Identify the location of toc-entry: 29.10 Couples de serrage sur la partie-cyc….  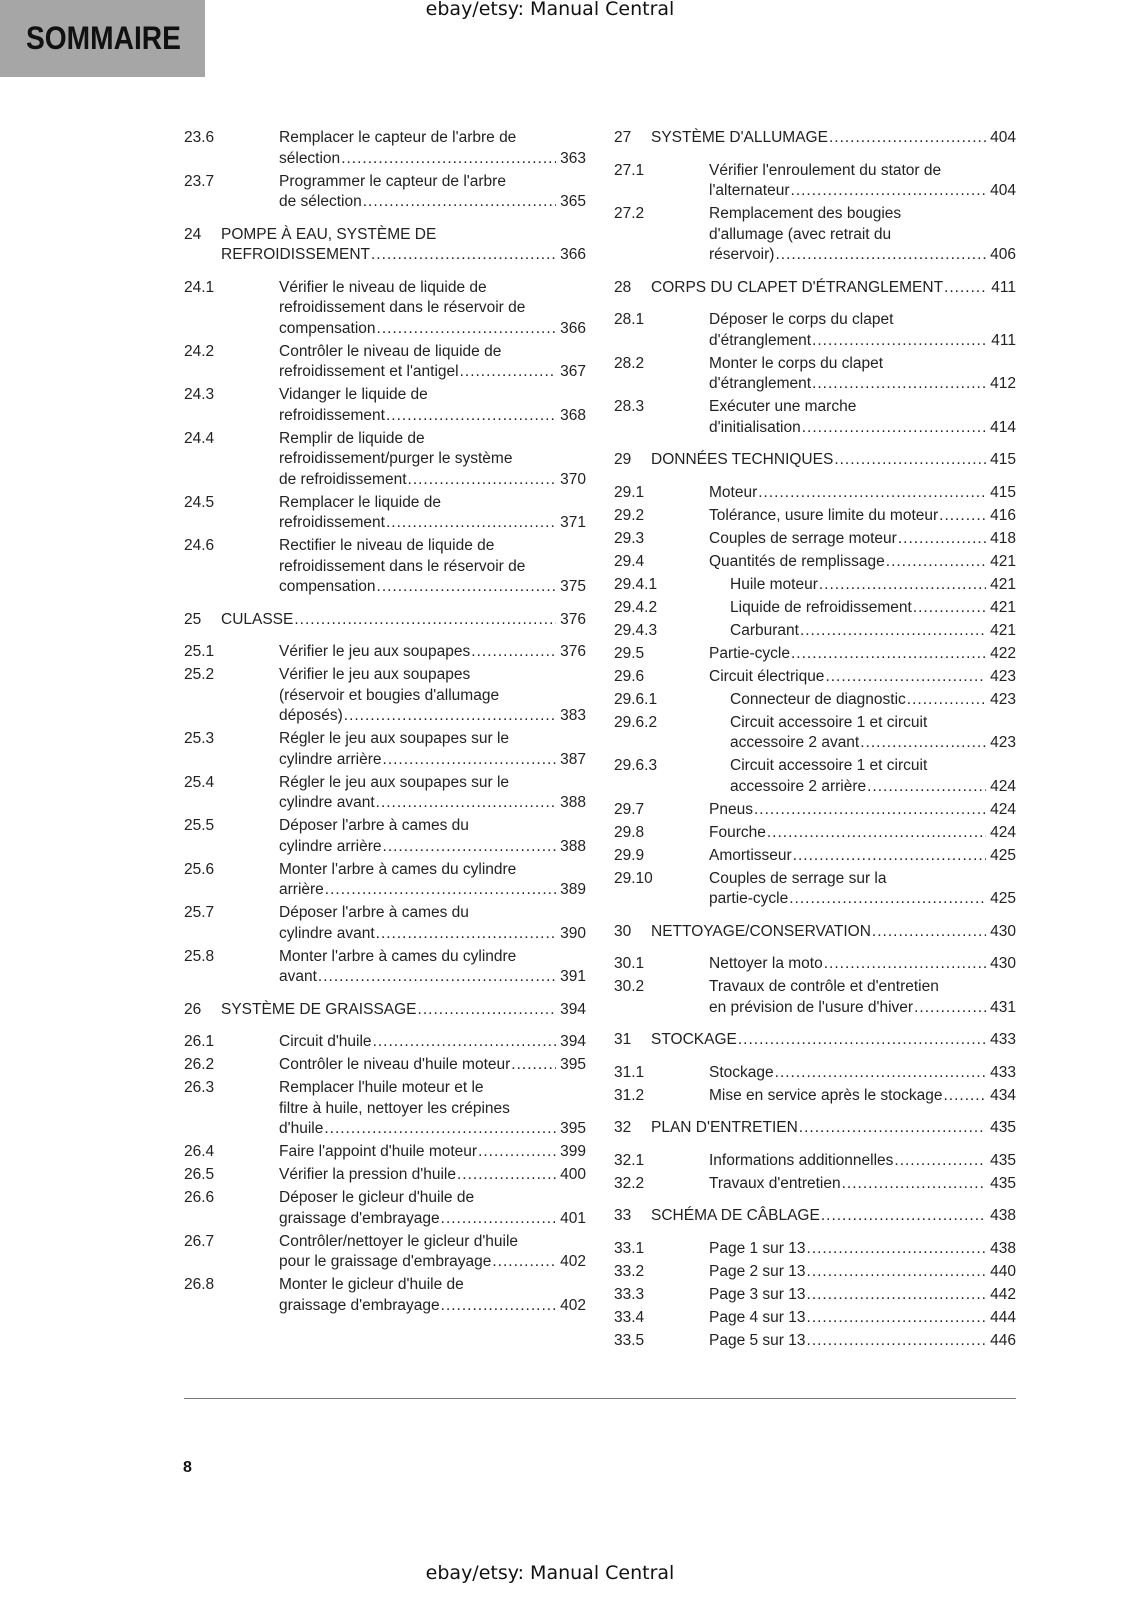
(815, 889).